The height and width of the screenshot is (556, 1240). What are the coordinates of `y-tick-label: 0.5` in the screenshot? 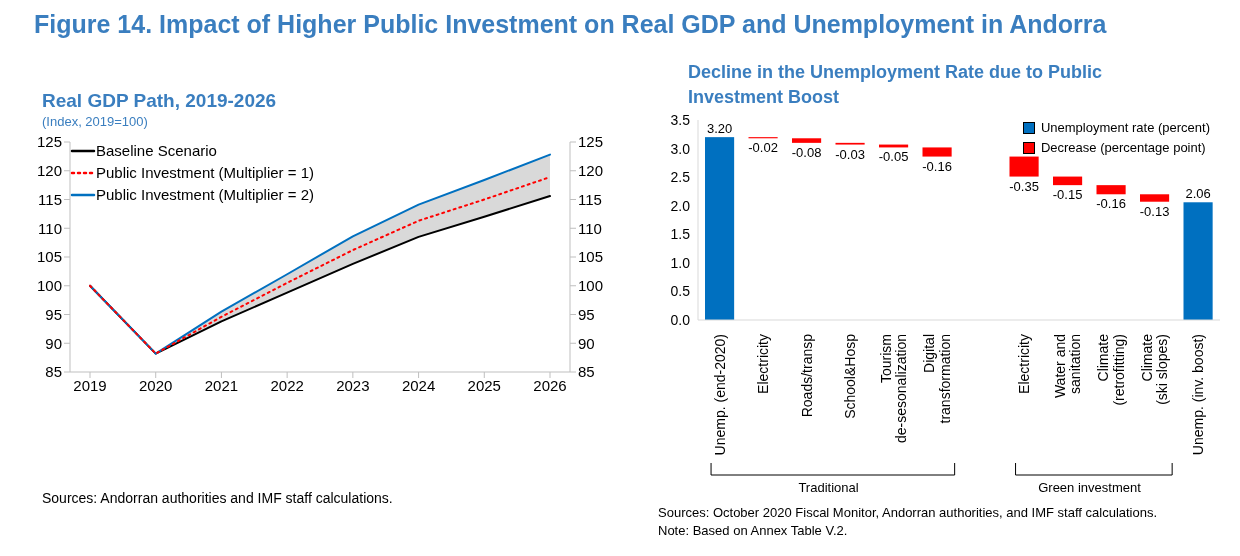 It's located at (680, 291).